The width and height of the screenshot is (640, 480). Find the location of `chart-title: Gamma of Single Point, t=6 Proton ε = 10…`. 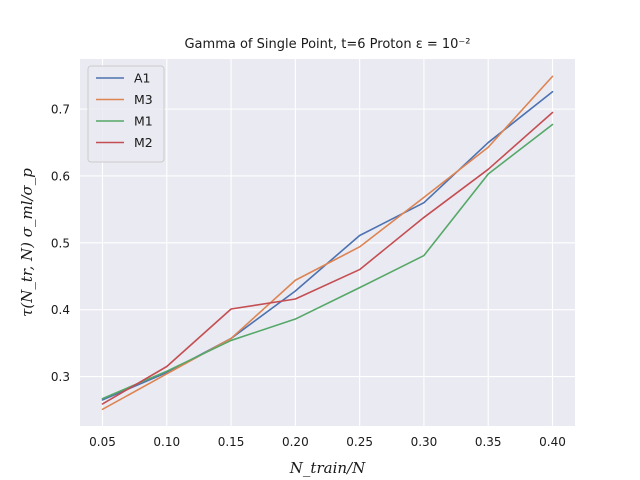

chart-title: Gamma of Single Point, t=6 Proton ε = 10… is located at coordinates (327, 44).